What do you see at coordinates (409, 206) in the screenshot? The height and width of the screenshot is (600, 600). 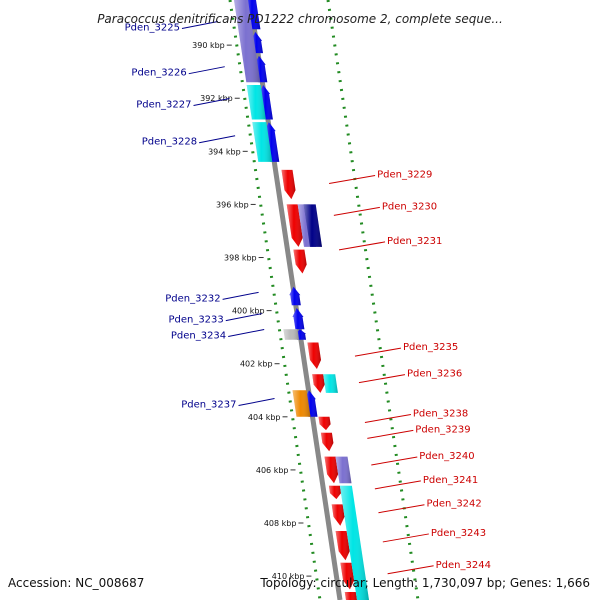 I see `gene-label: Pden_3230` at bounding box center [409, 206].